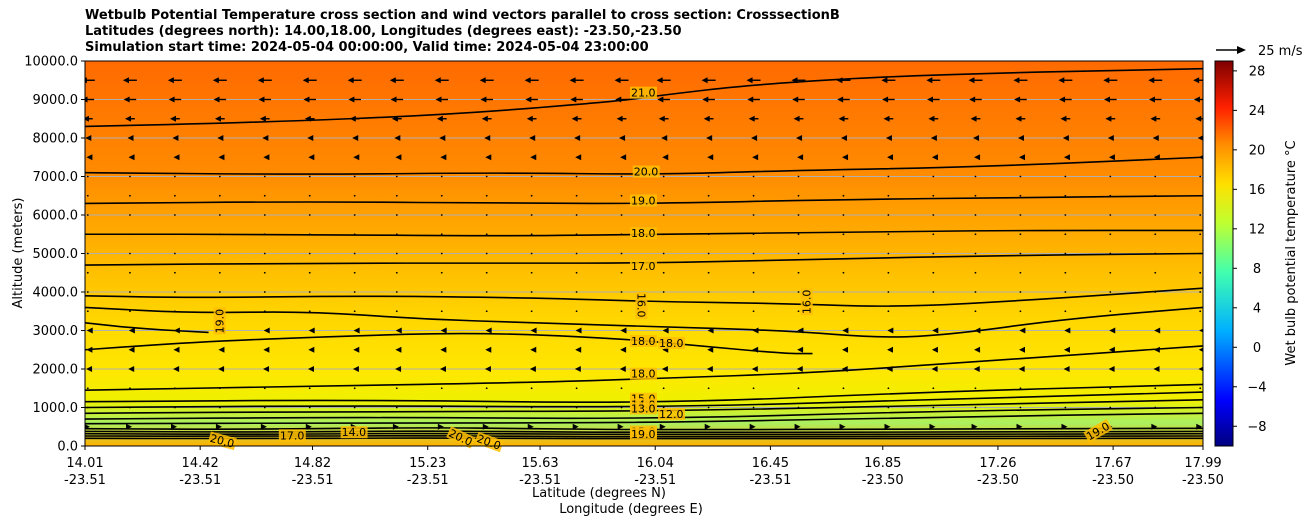 The width and height of the screenshot is (1311, 526). Describe the element at coordinates (312, 463) in the screenshot. I see `x-tick-label-lat: 14.82` at that location.